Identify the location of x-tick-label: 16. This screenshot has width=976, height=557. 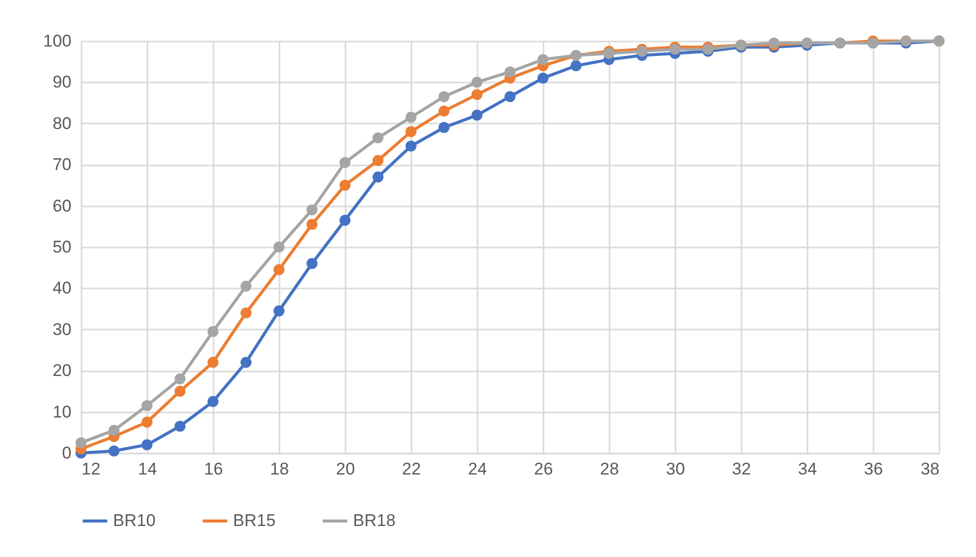
(213, 469).